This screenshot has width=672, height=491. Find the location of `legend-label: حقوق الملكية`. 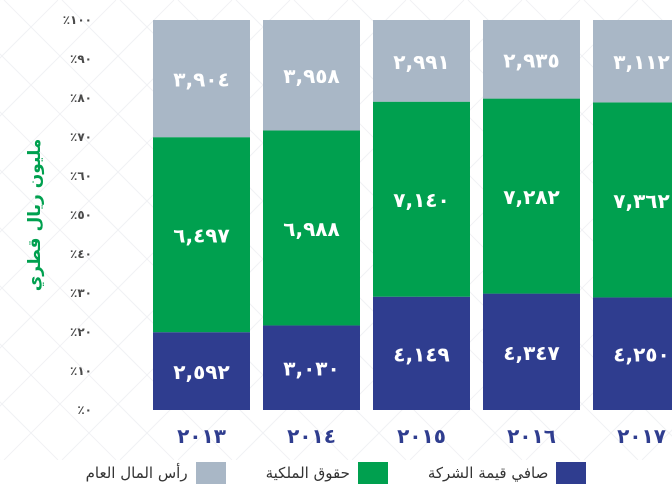

legend-label: حقوق الملكية is located at coordinates (307, 473).